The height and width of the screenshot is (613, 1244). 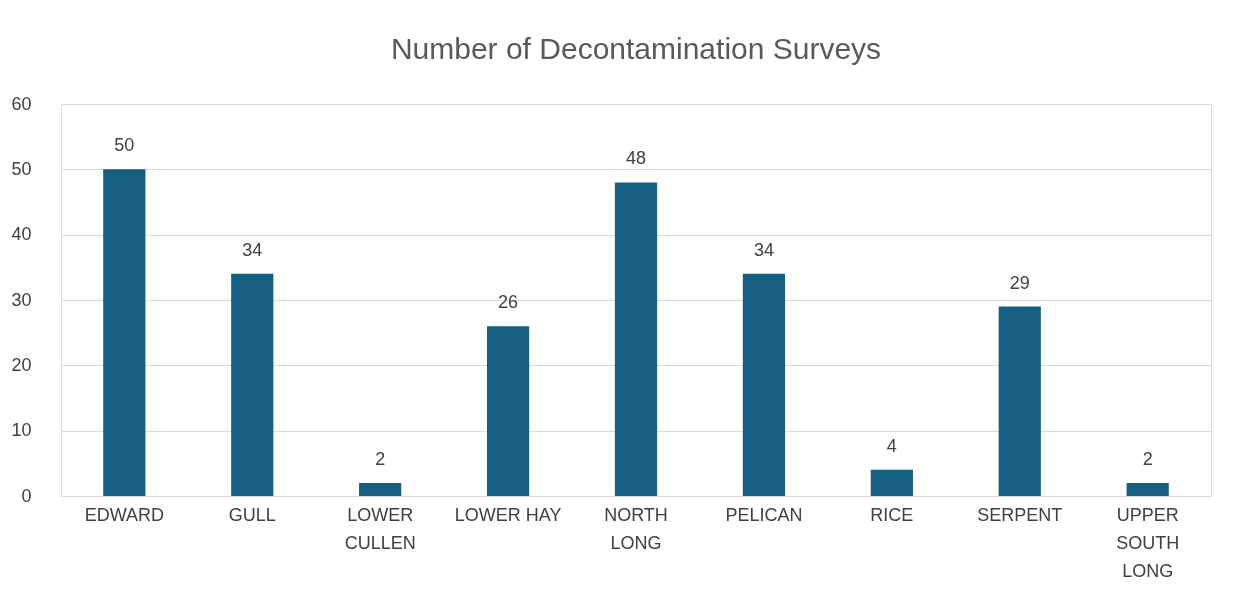 What do you see at coordinates (21, 234) in the screenshot?
I see `y-tick-label: 40` at bounding box center [21, 234].